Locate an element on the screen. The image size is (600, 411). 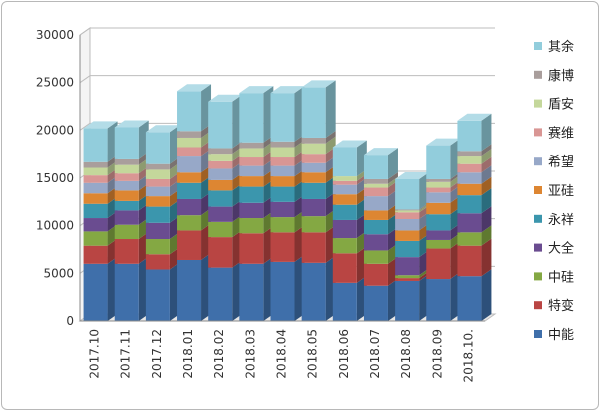
legend-item: 其余 is located at coordinates (554, 47).